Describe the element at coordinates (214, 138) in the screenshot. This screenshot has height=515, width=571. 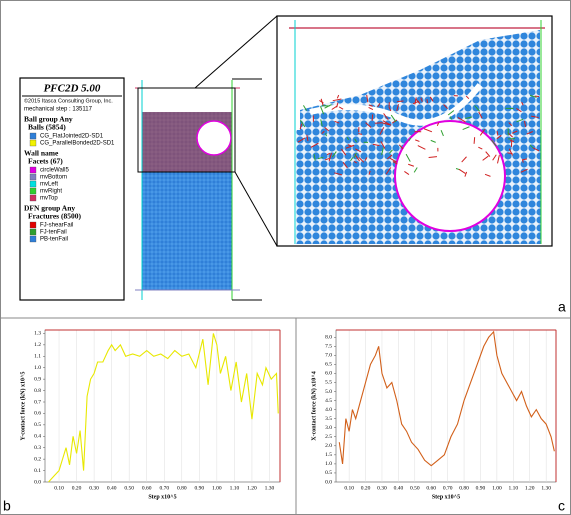
I see `circle-wall` at that location.